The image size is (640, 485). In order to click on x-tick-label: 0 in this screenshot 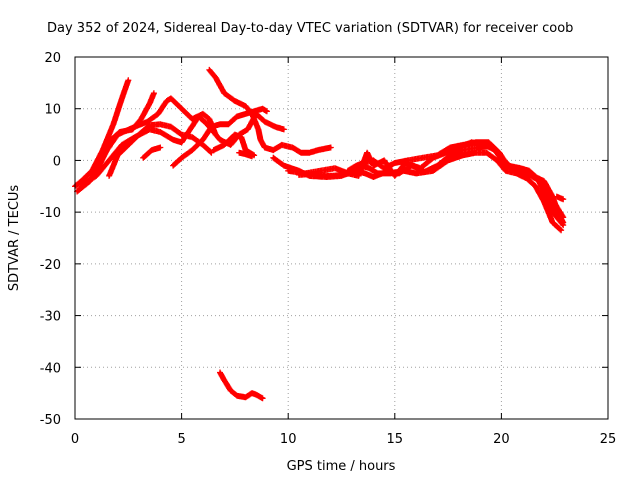, I will do `click(75, 439)`.